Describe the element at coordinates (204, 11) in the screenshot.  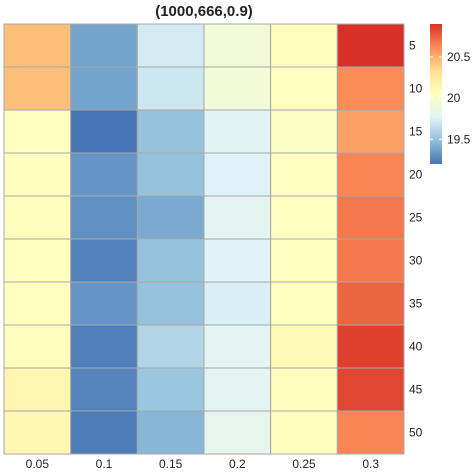
I see `chart-title: (1000,666,0.9)` at that location.